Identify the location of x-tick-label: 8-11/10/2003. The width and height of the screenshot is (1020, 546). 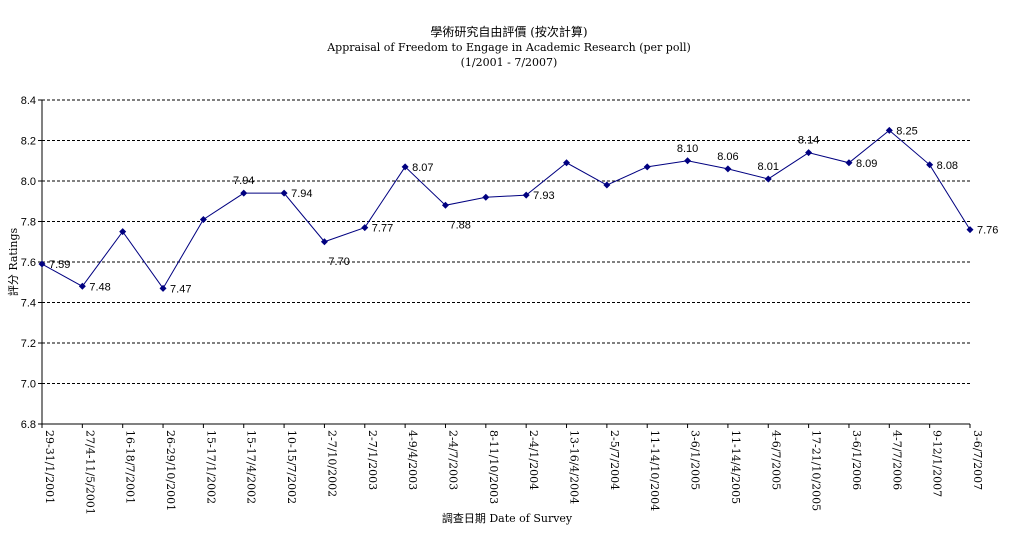
(493, 467).